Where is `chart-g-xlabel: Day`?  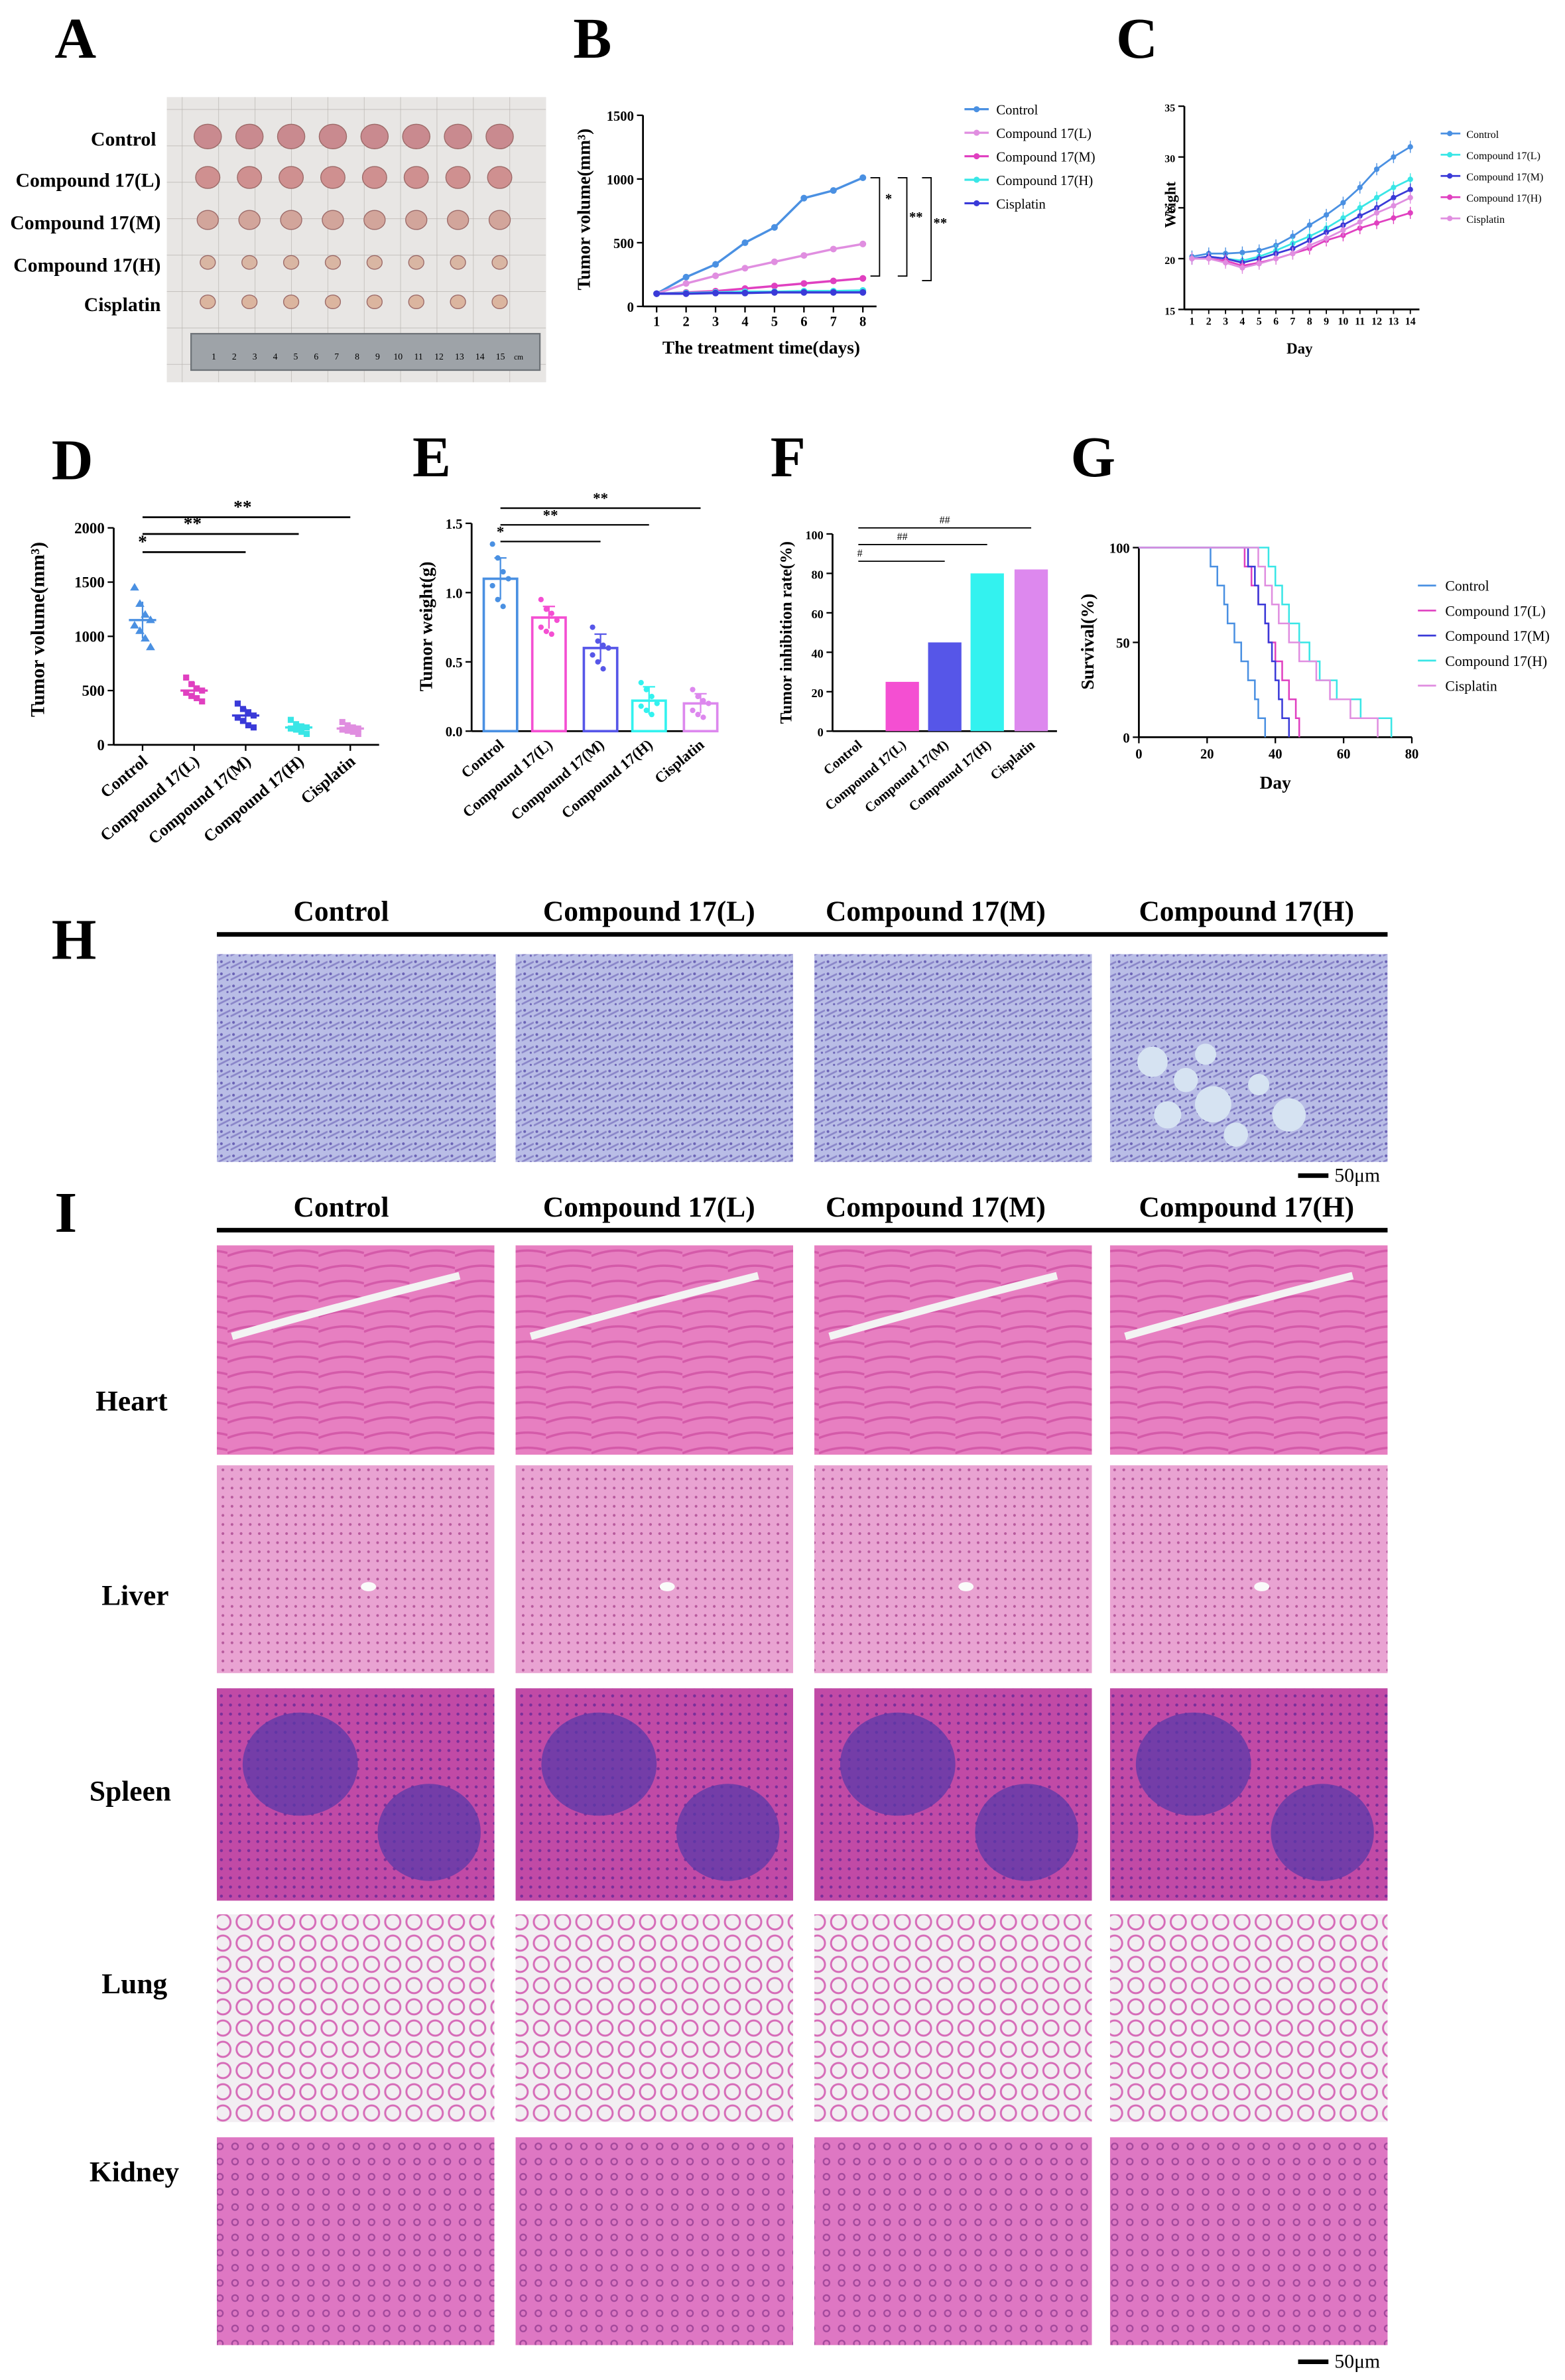
chart-g-xlabel: Day is located at coordinates (1276, 783).